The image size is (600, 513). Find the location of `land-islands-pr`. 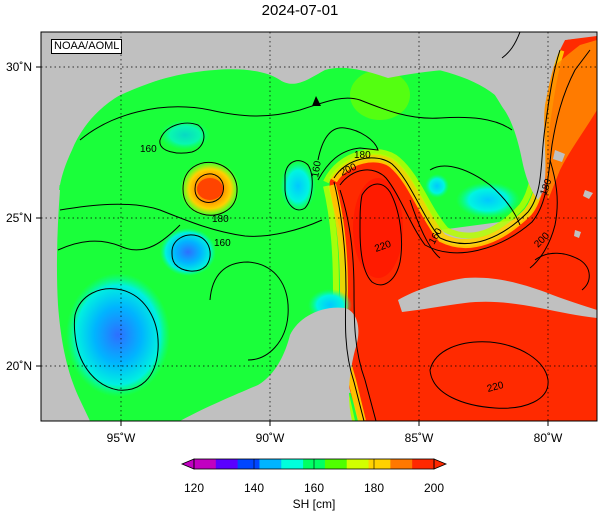

land-islands-pr is located at coordinates (588, 194).